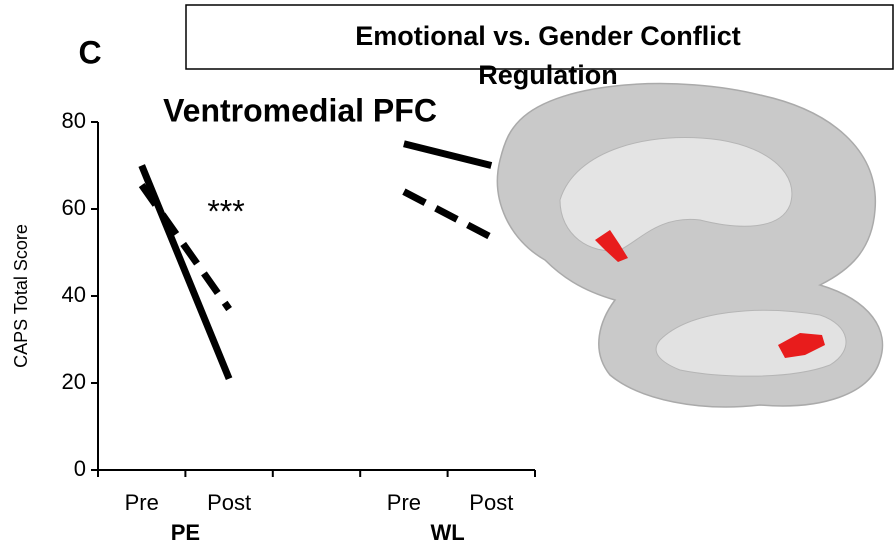 Image resolution: width=894 pixels, height=552 pixels. What do you see at coordinates (225, 211) in the screenshot?
I see `annotation: ***` at bounding box center [225, 211].